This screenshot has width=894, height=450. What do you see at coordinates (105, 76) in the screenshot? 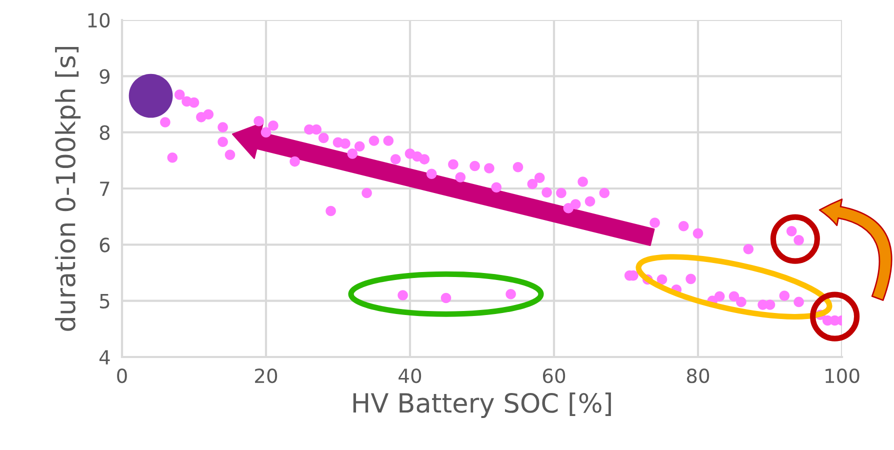
I see `y-tick-label: 9` at bounding box center [105, 76].